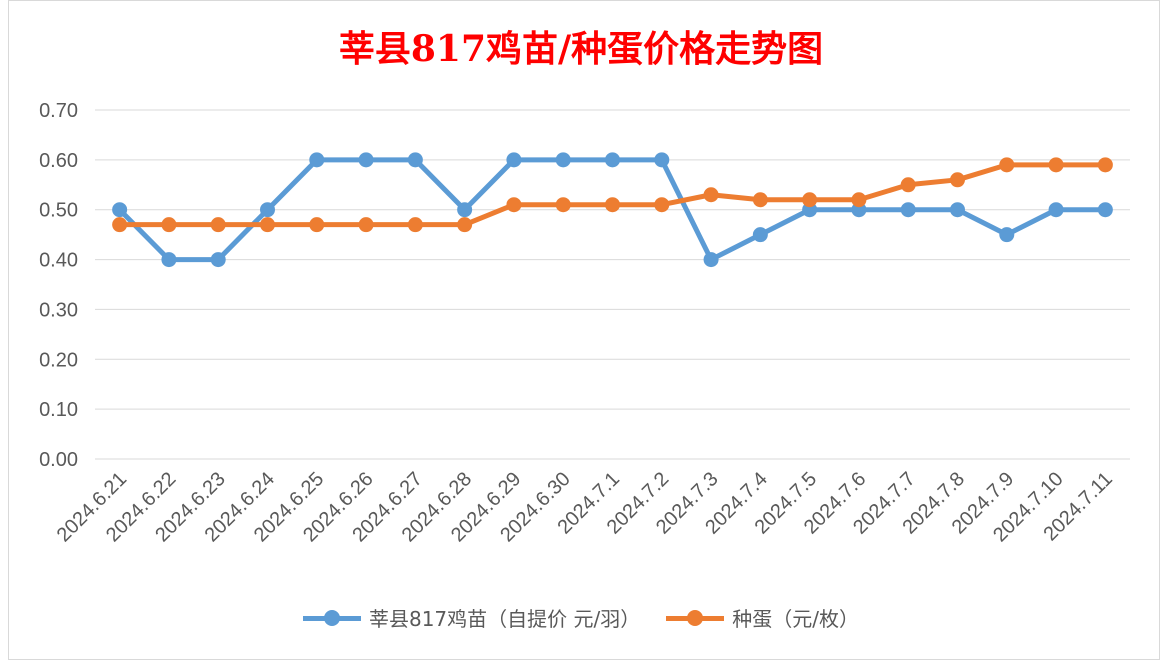  Describe the element at coordinates (796, 619) in the screenshot. I see `legend-label-egg: 种蛋（元/枚）` at that location.